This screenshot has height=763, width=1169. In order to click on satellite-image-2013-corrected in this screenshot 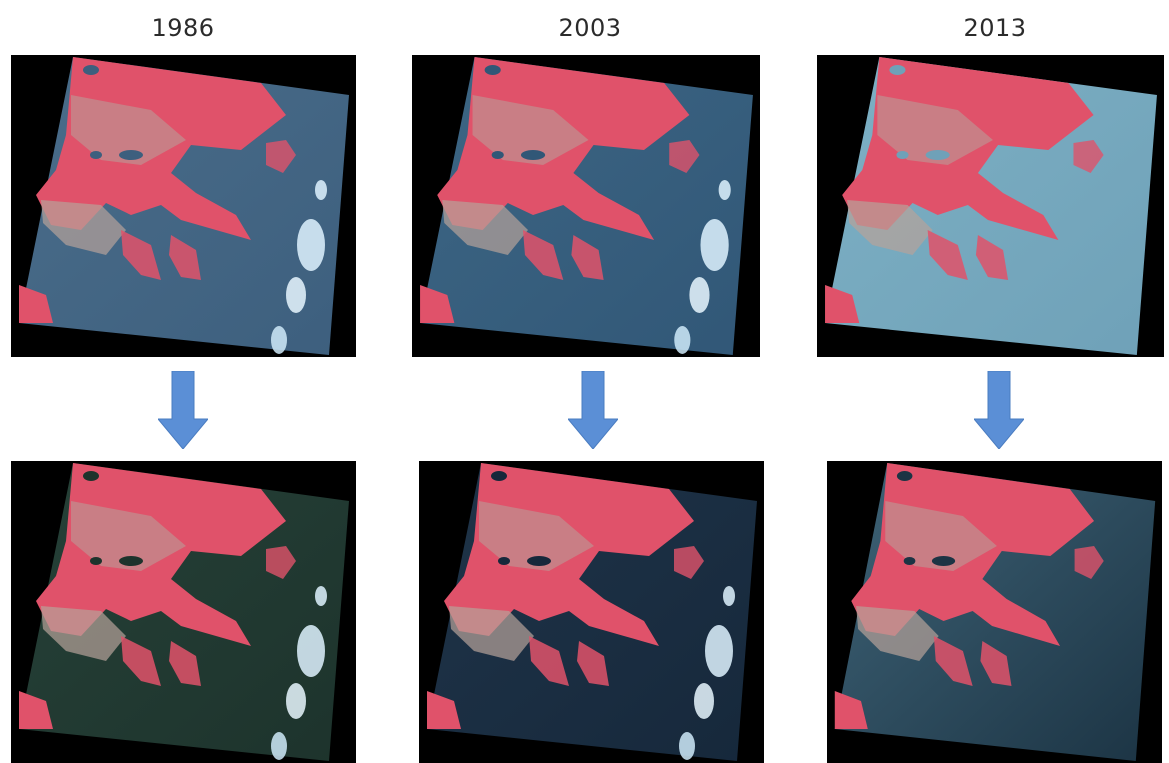, I will do `click(994, 612)`.